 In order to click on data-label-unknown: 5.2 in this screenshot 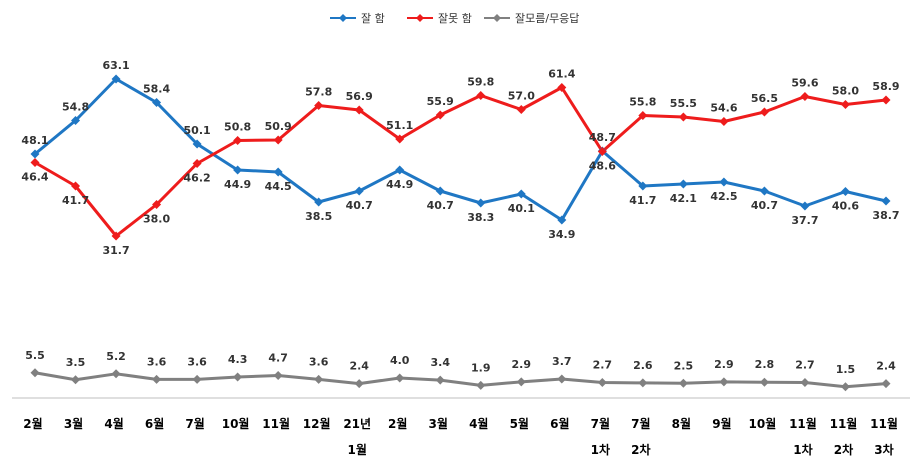, I will do `click(116, 356)`.